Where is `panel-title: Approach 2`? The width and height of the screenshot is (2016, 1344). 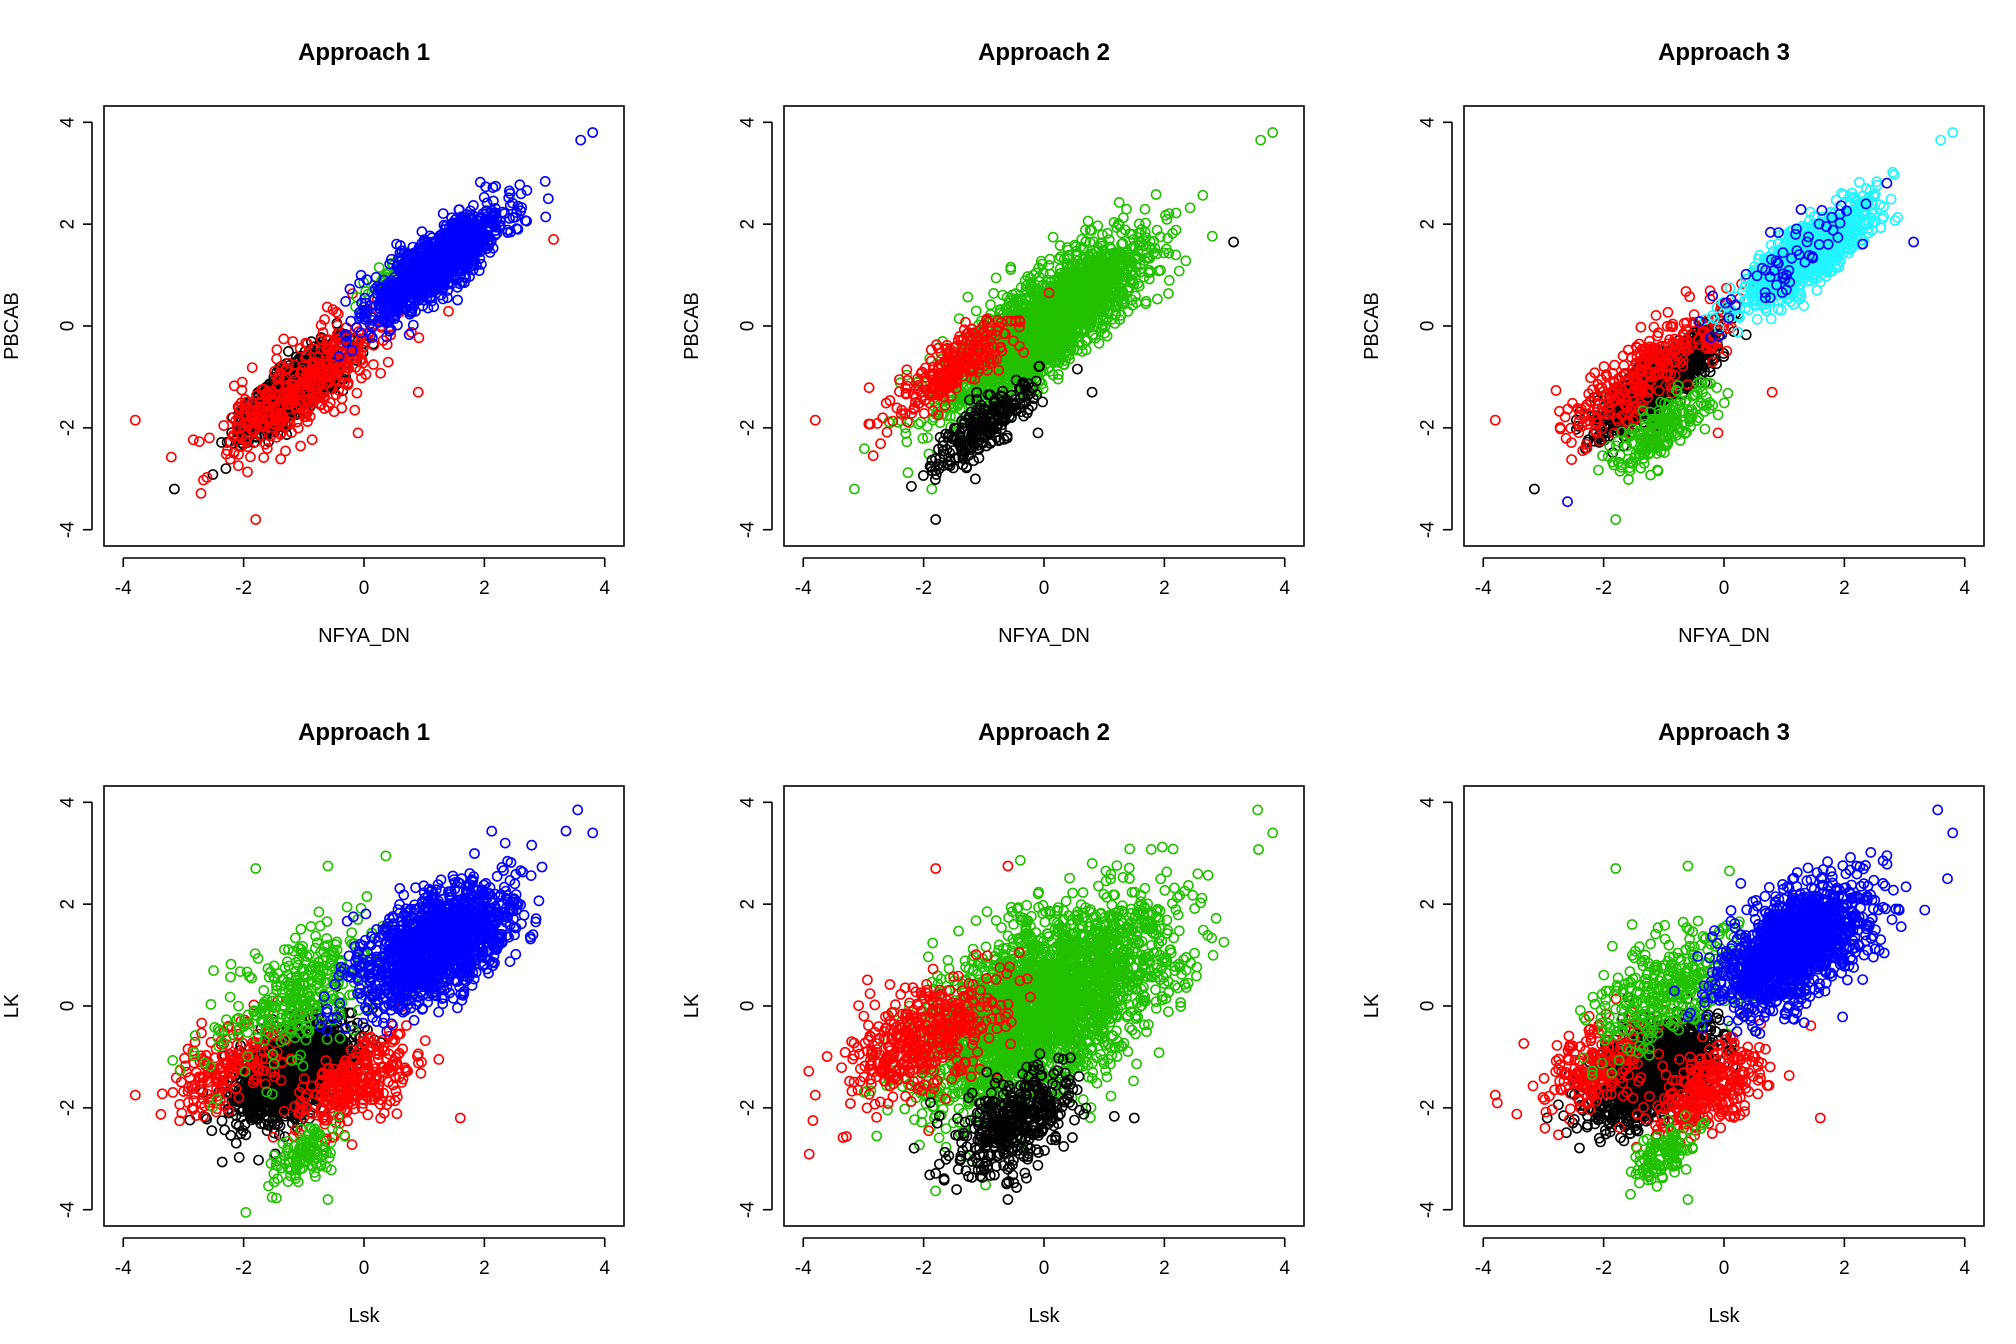
panel-title: Approach 2 is located at coordinates (1044, 52).